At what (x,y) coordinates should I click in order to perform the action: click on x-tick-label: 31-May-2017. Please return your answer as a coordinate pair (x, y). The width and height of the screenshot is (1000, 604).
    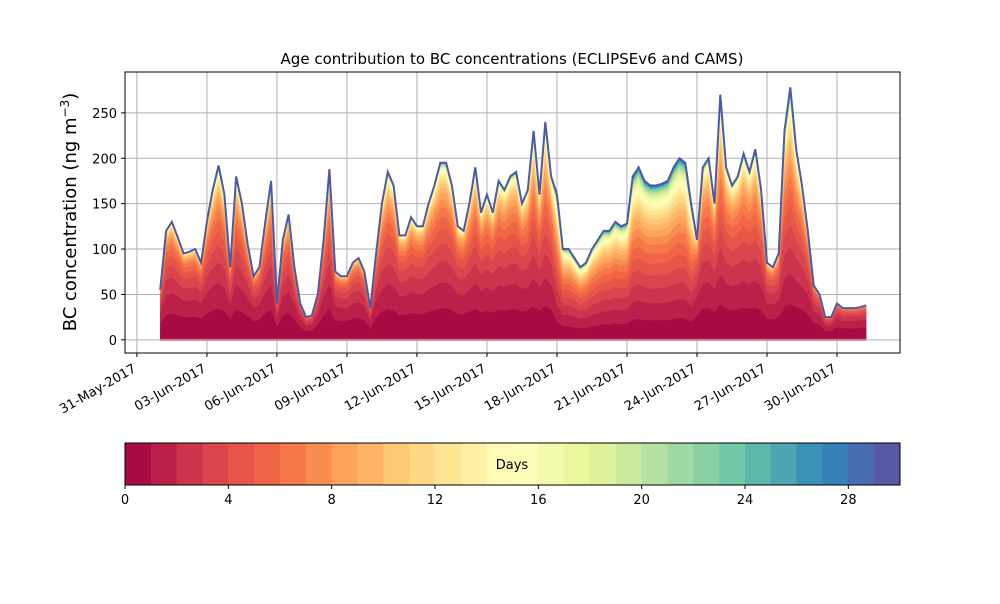
    Looking at the image, I should click on (98, 389).